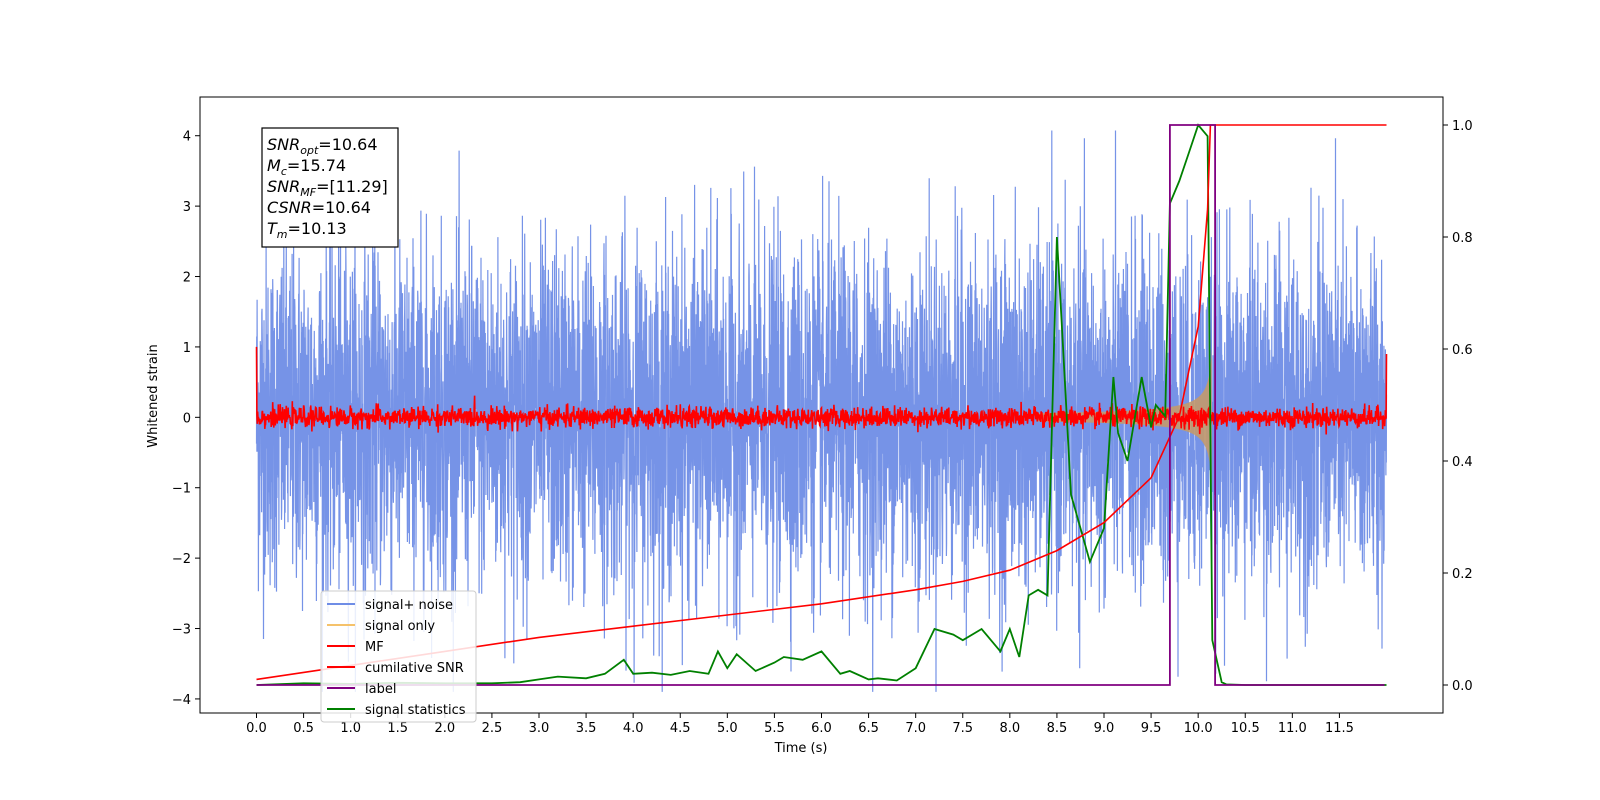 This screenshot has width=1600, height=800. What do you see at coordinates (727, 728) in the screenshot?
I see `x-tick-label: 5.0` at bounding box center [727, 728].